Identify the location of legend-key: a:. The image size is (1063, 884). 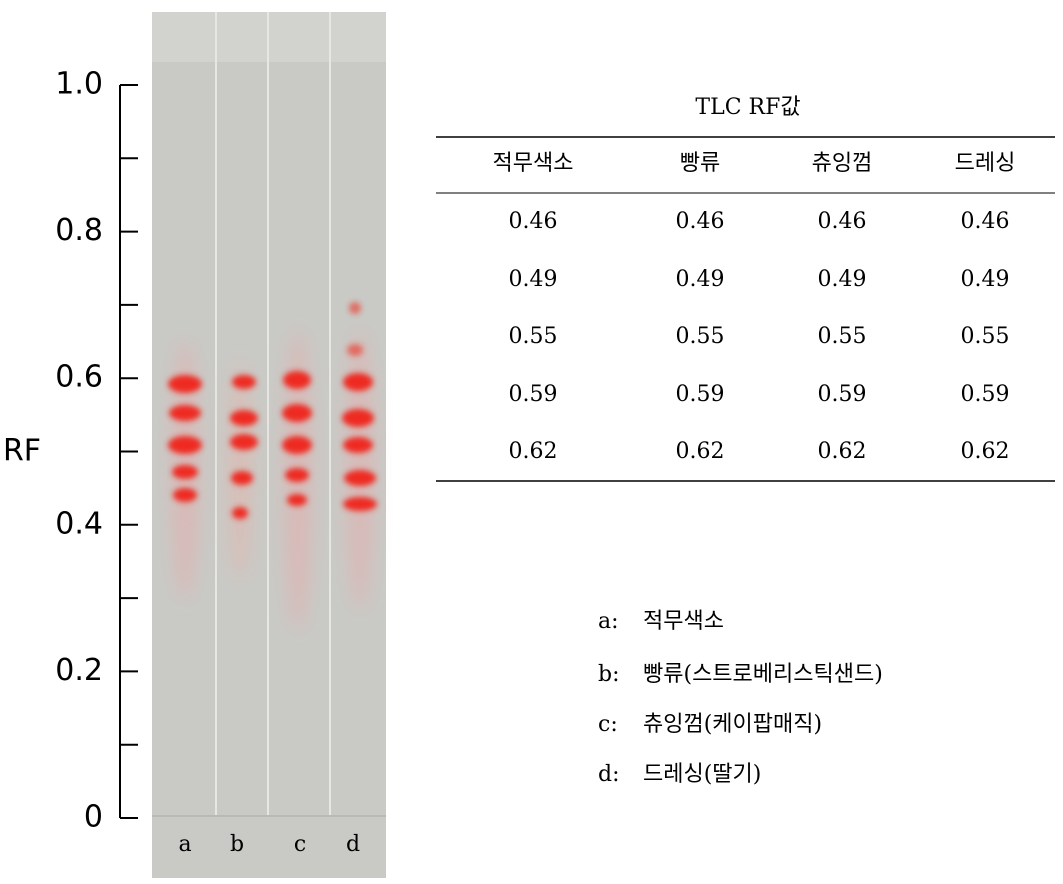
(608, 621).